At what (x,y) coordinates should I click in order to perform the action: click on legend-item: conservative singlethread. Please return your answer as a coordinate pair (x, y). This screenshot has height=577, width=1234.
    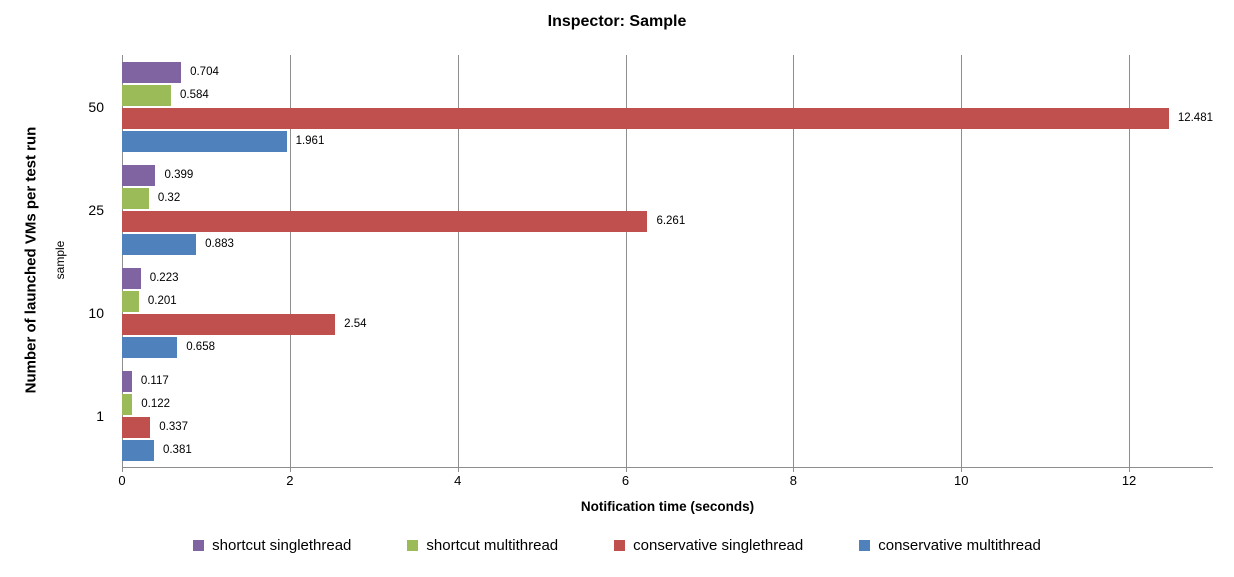
    Looking at the image, I should click on (708, 545).